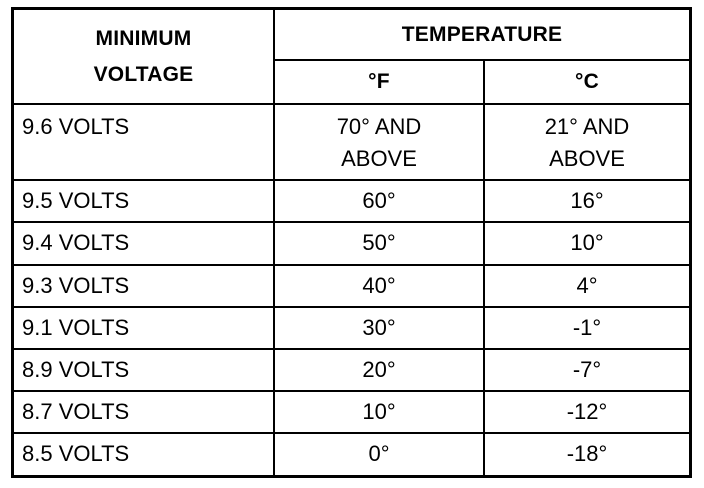 The image size is (704, 488). Describe the element at coordinates (586, 243) in the screenshot. I see `celsius-cell: 10°` at that location.